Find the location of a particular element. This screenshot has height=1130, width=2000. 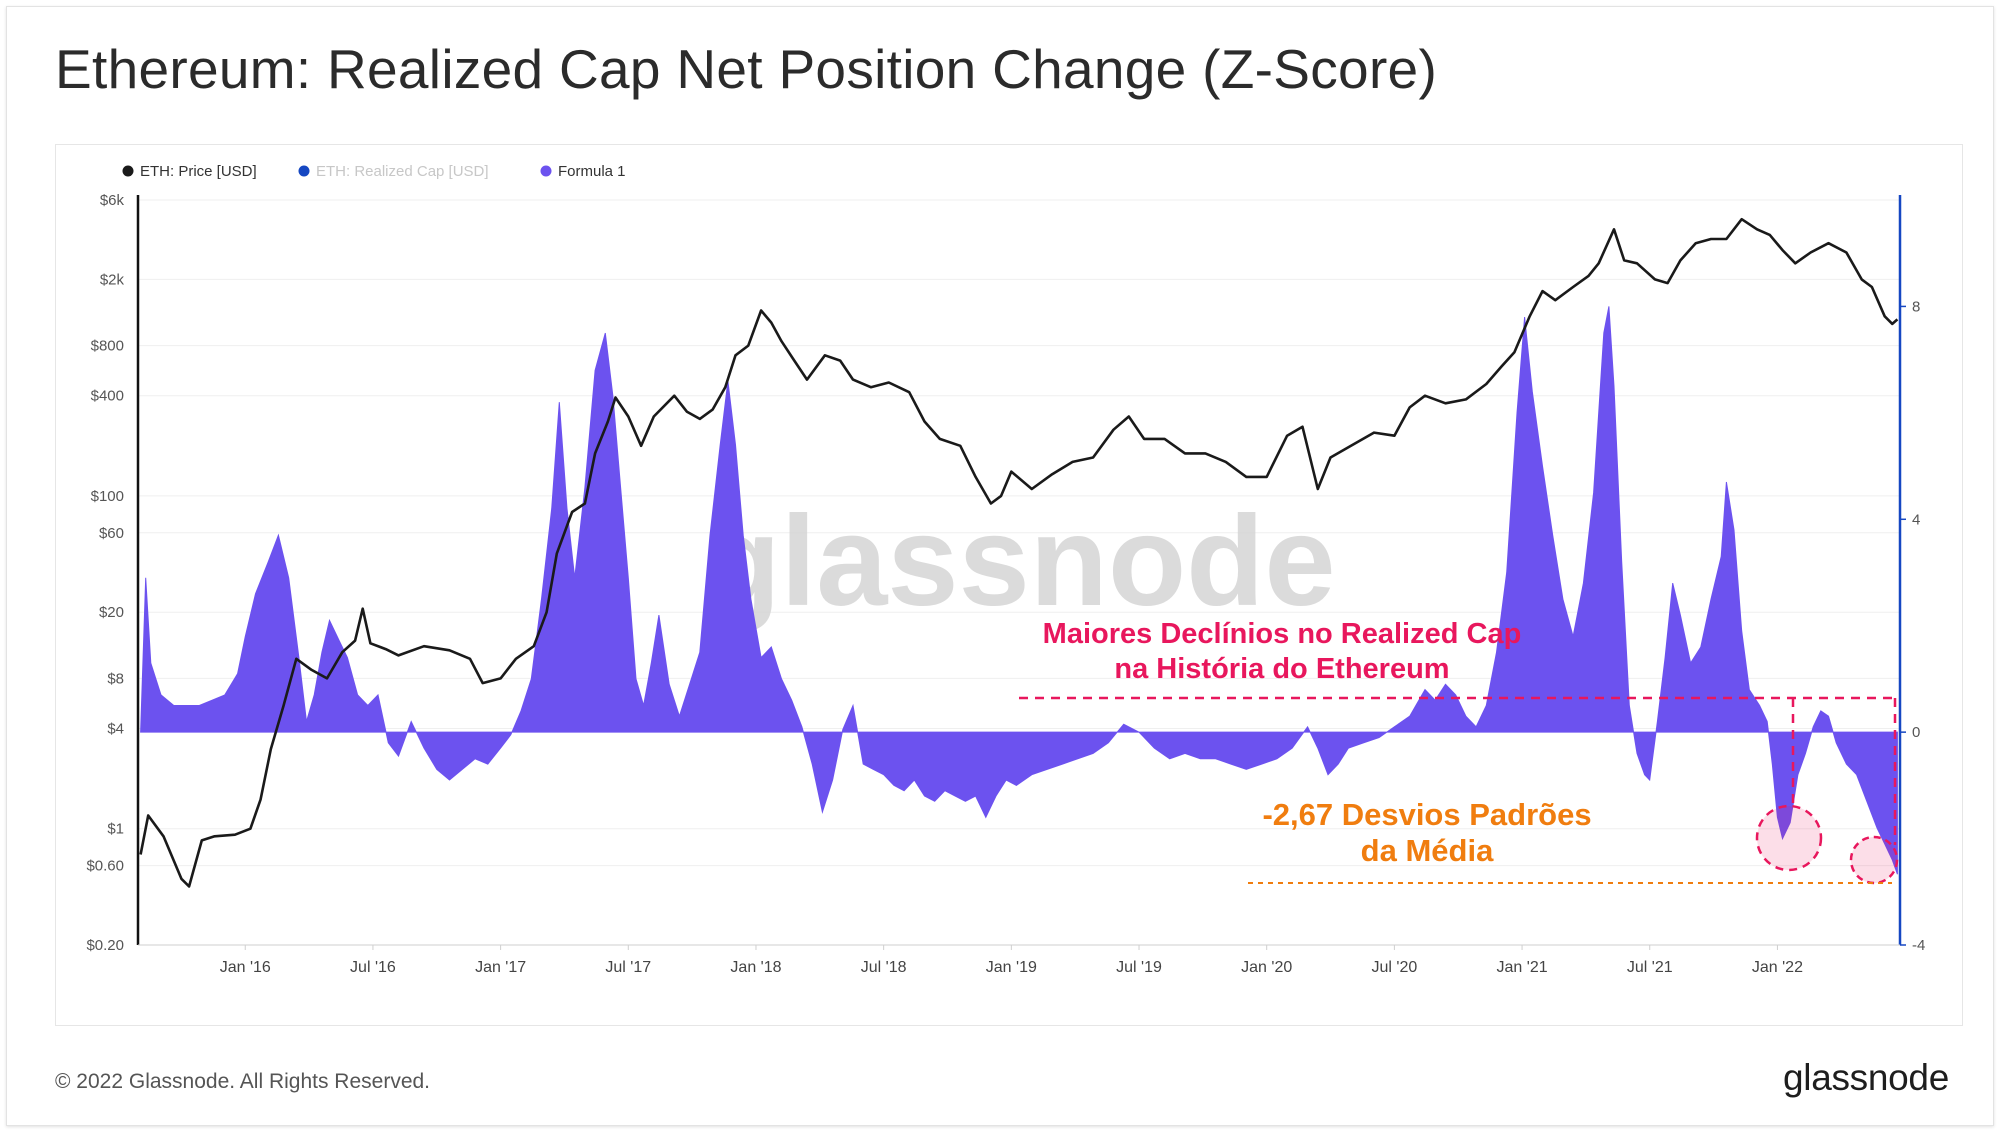

legend-item: ETH: Price [USD] is located at coordinates (189, 171).